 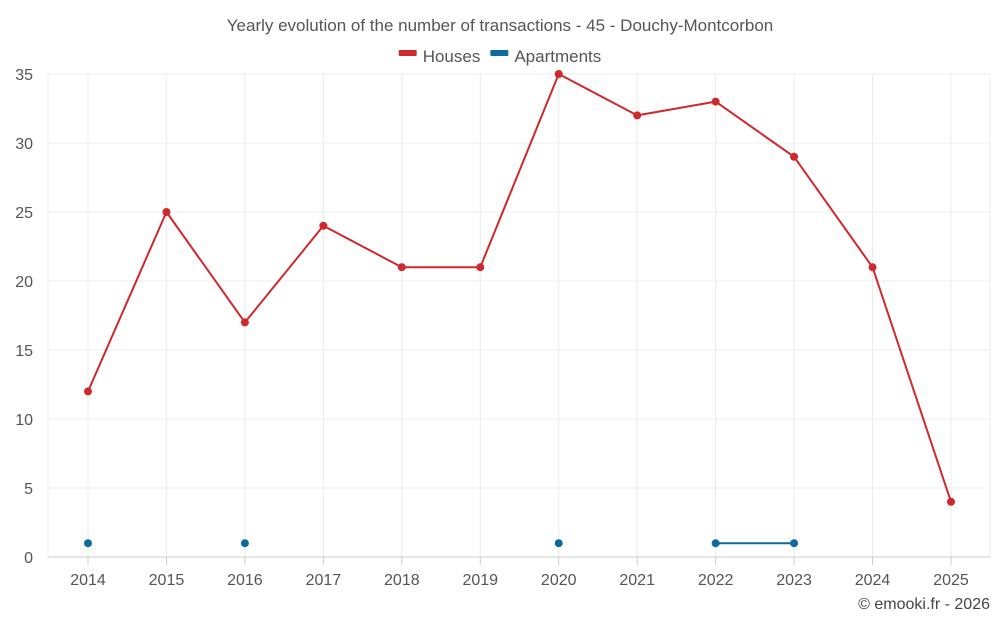 I want to click on x-tick-label: 2019, so click(x=480, y=580).